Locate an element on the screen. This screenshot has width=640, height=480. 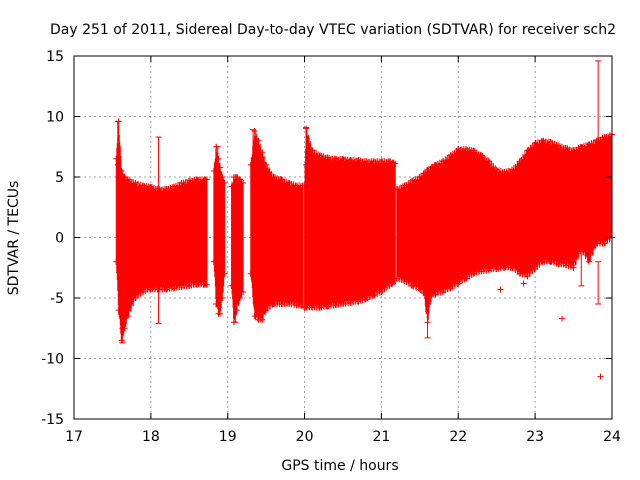
x-tick-label: 17 is located at coordinates (74, 437).